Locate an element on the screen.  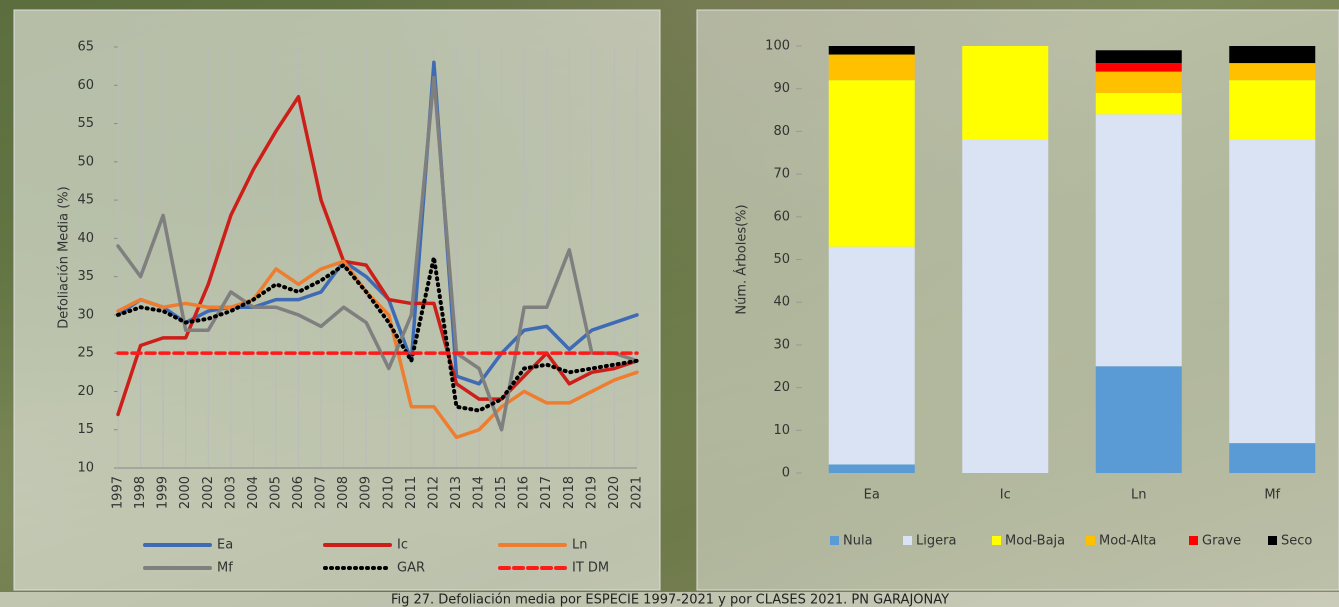
y-tick-label: 80 is located at coordinates (781, 131).